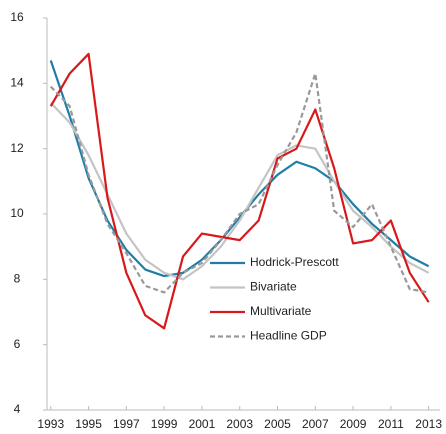 This screenshot has height=434, width=446. What do you see at coordinates (164, 424) in the screenshot?
I see `x-tick-label: 1999` at bounding box center [164, 424].